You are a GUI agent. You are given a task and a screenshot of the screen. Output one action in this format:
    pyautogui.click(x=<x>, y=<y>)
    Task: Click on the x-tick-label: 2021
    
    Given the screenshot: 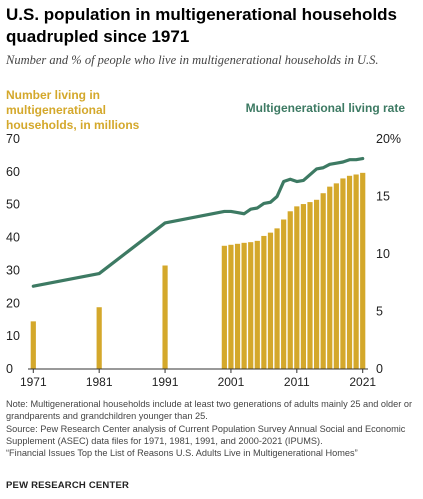 What is the action you would take?
    pyautogui.click(x=362, y=382)
    